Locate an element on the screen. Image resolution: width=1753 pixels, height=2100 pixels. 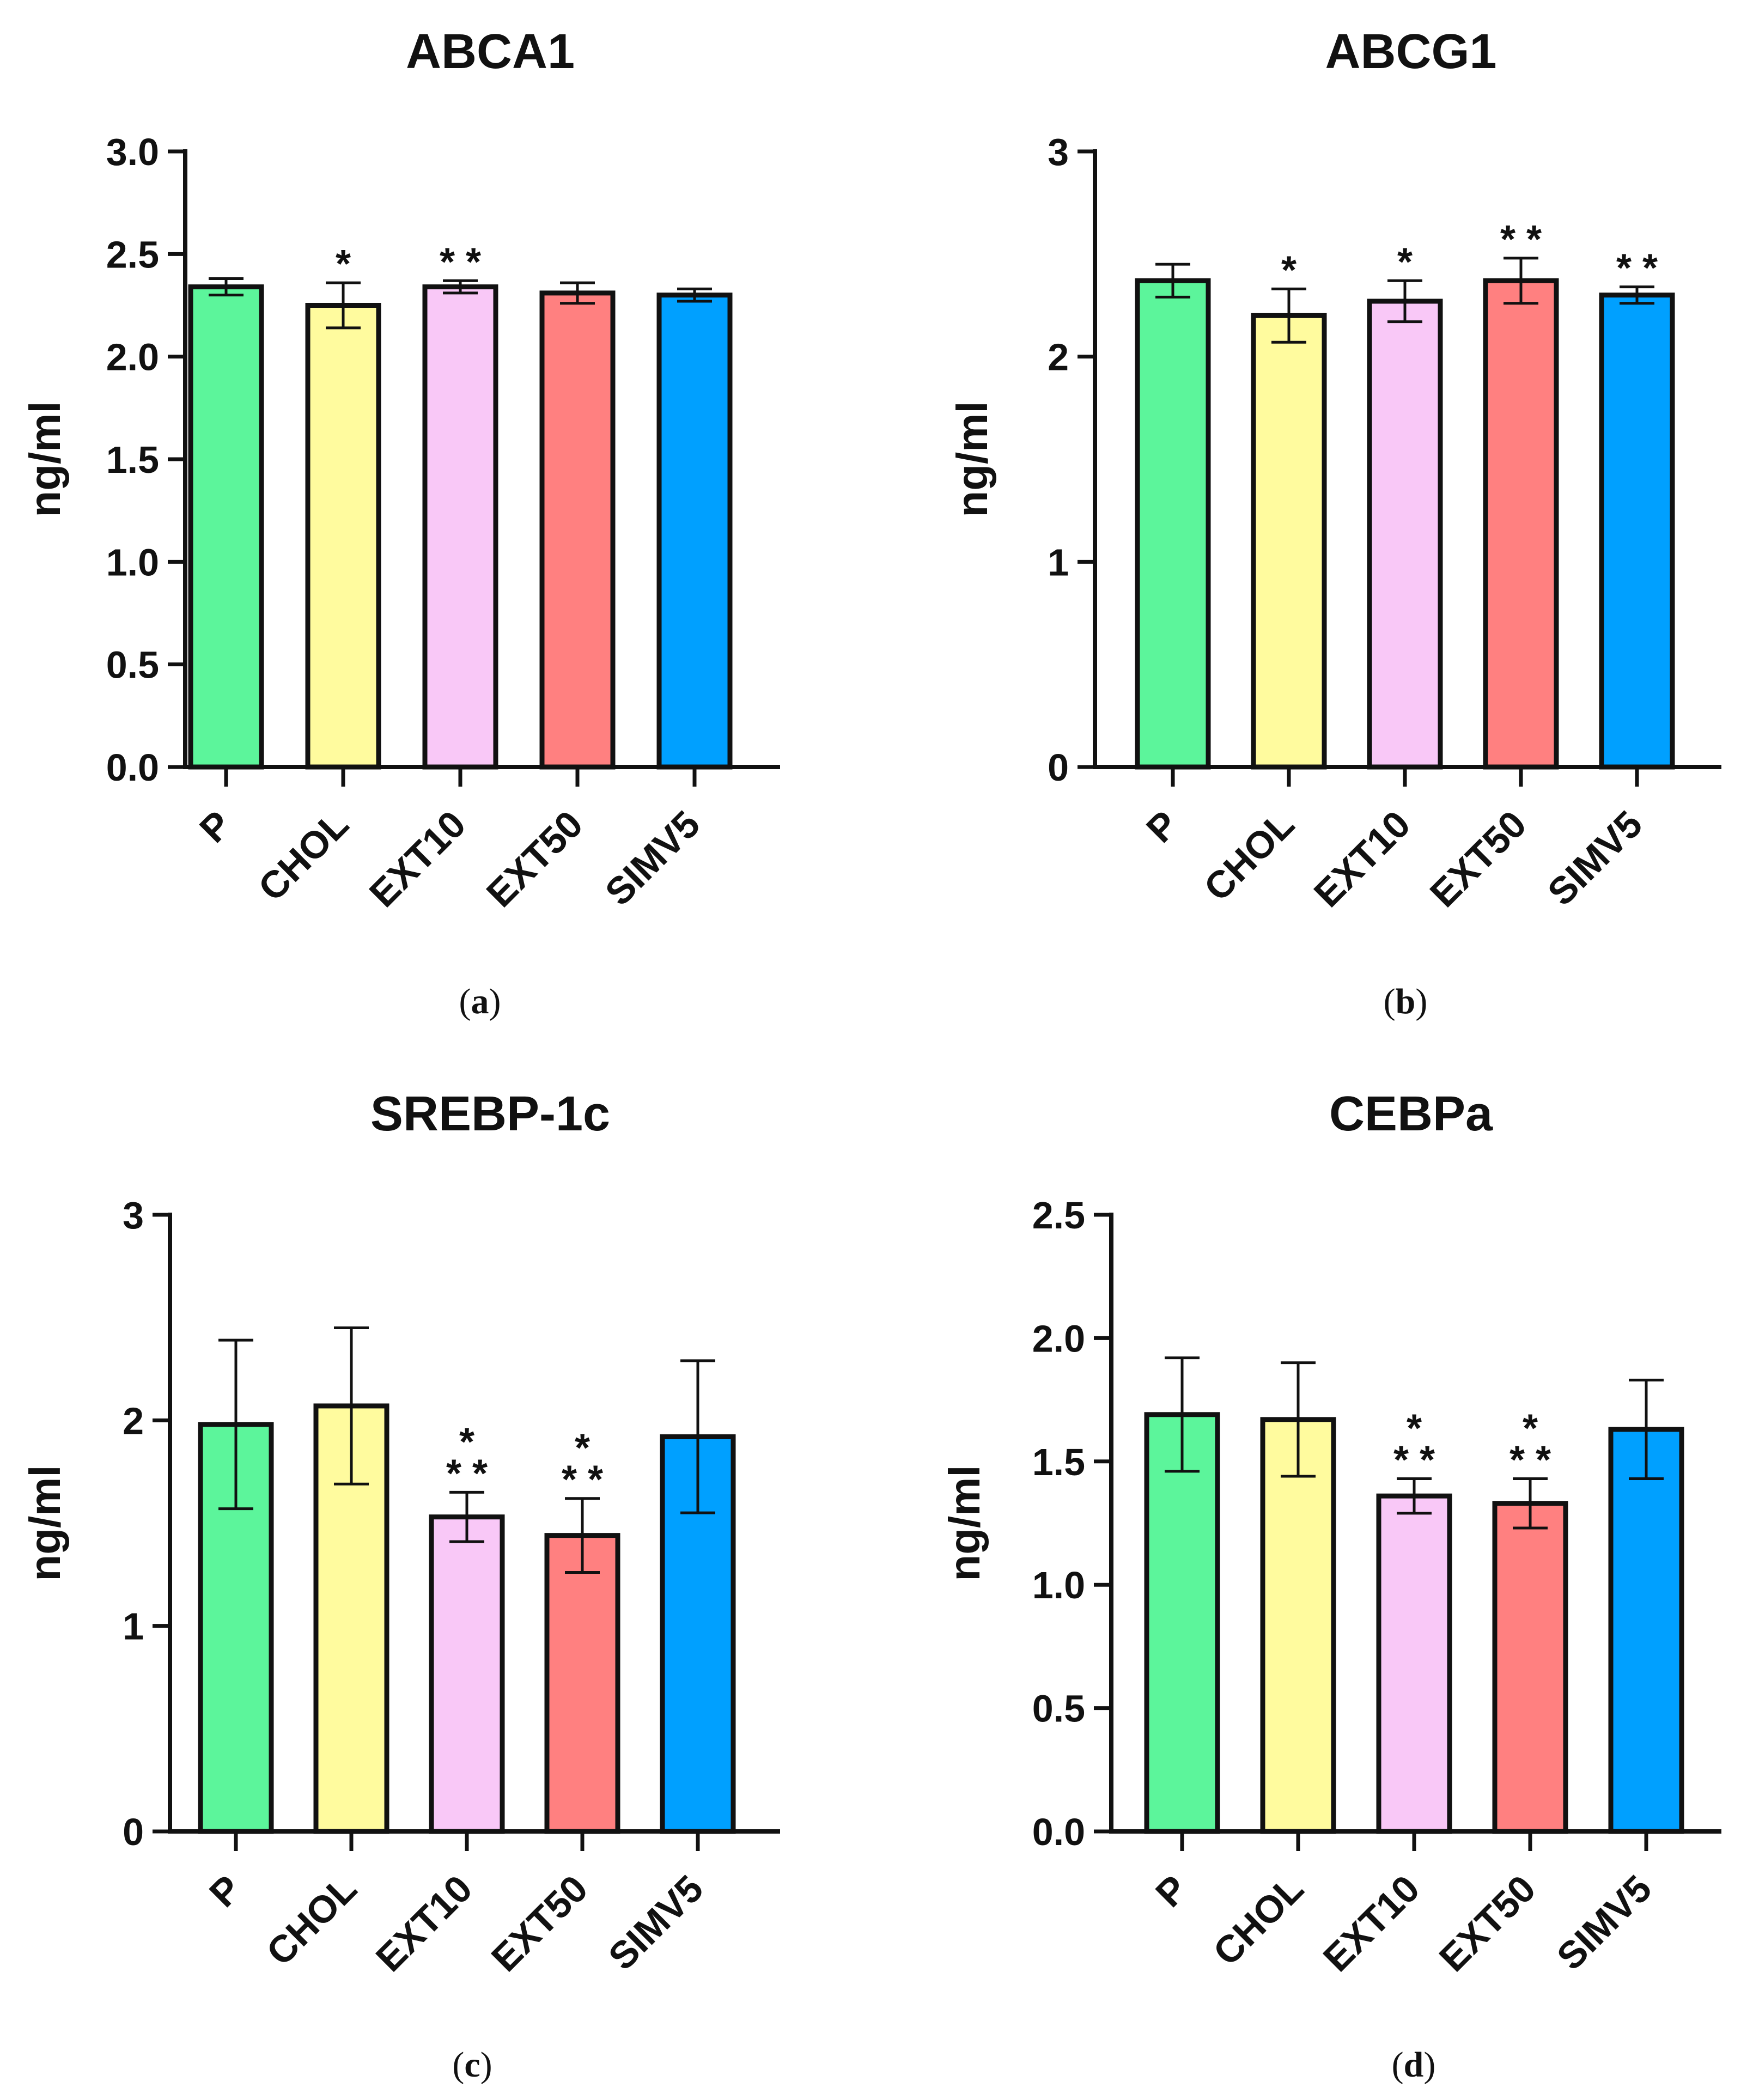
chart-title: ABCA1 is located at coordinates (491, 52).